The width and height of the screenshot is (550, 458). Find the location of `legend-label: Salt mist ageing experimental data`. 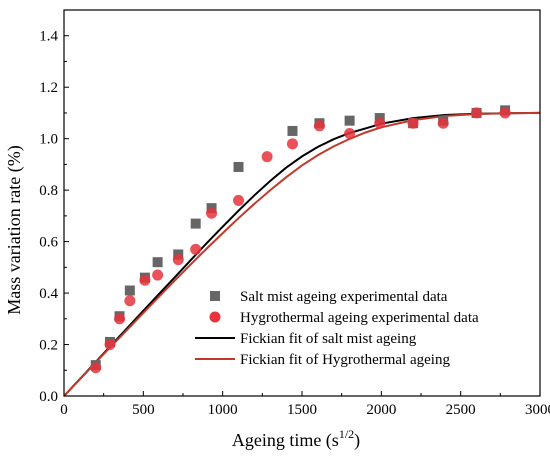

legend-label: Salt mist ageing experimental data is located at coordinates (344, 297).